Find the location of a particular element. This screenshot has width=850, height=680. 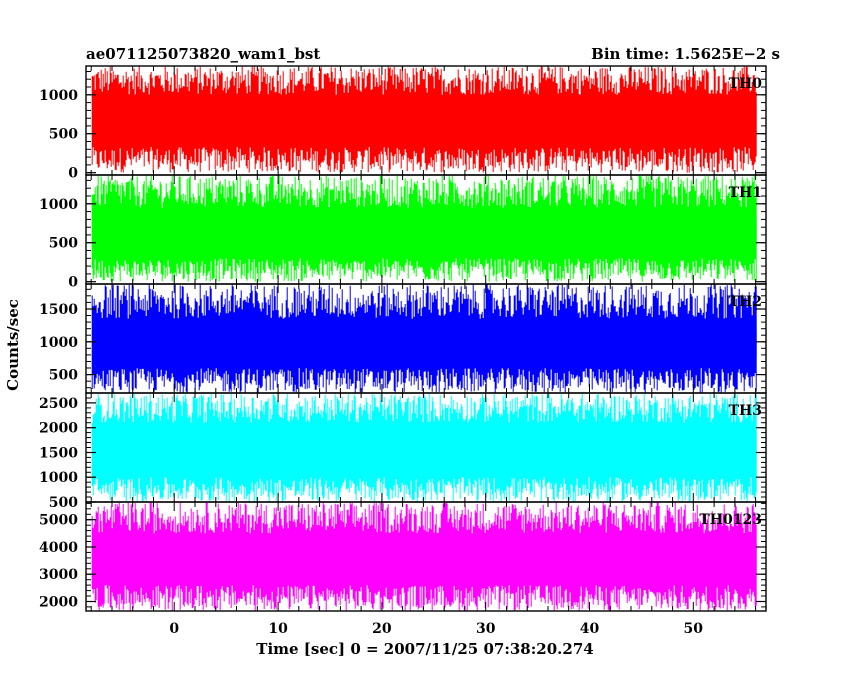

series-label-th3: TH3 is located at coordinates (745, 411).